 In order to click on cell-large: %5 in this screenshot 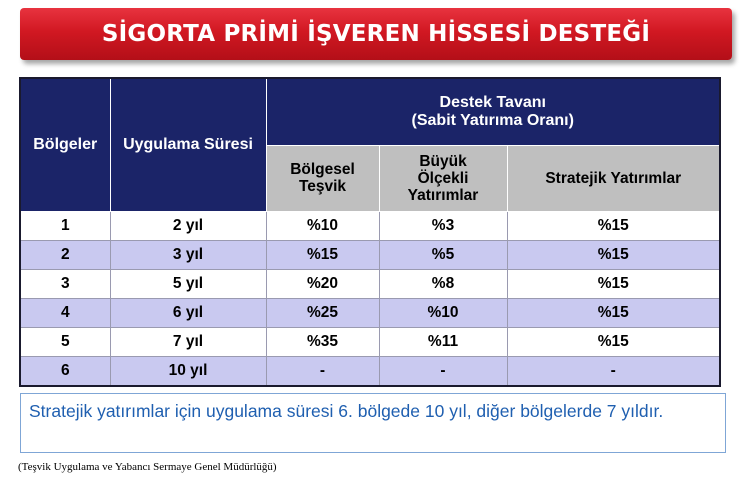, I will do `click(443, 254)`.